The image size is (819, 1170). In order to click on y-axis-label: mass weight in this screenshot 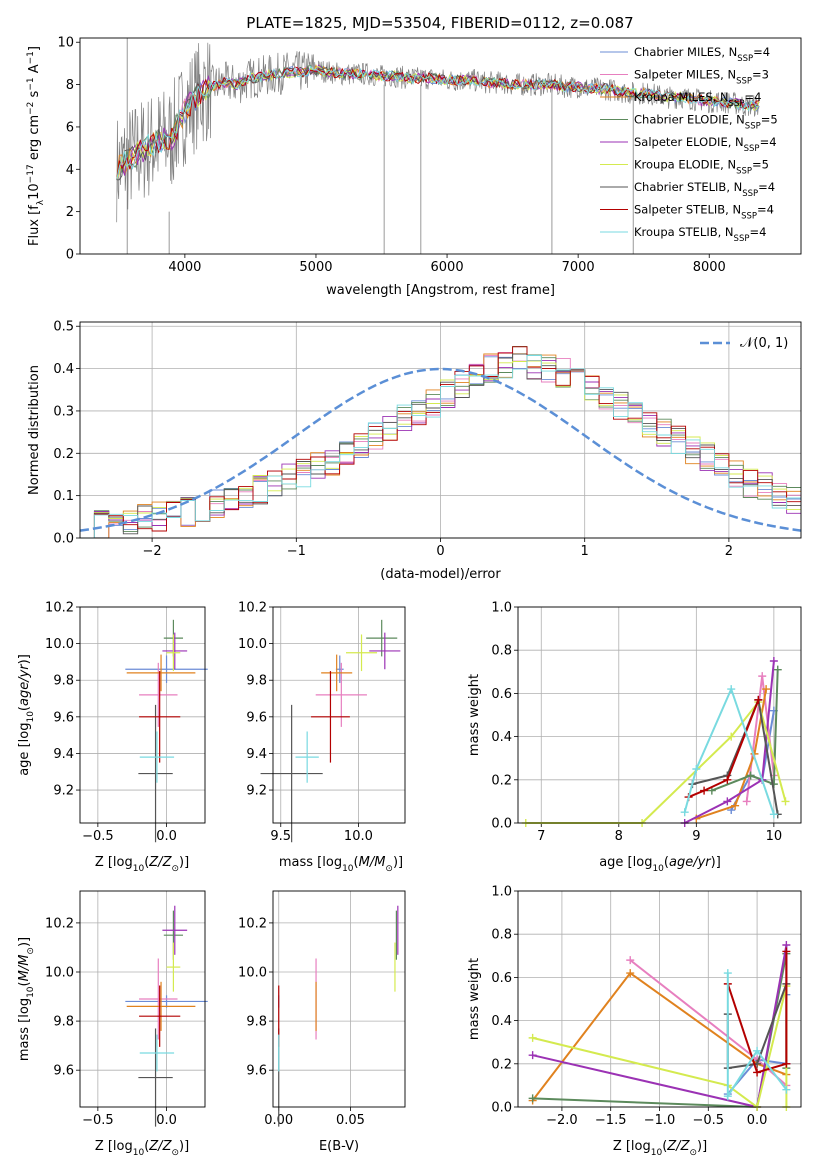, I will do `click(474, 715)`.